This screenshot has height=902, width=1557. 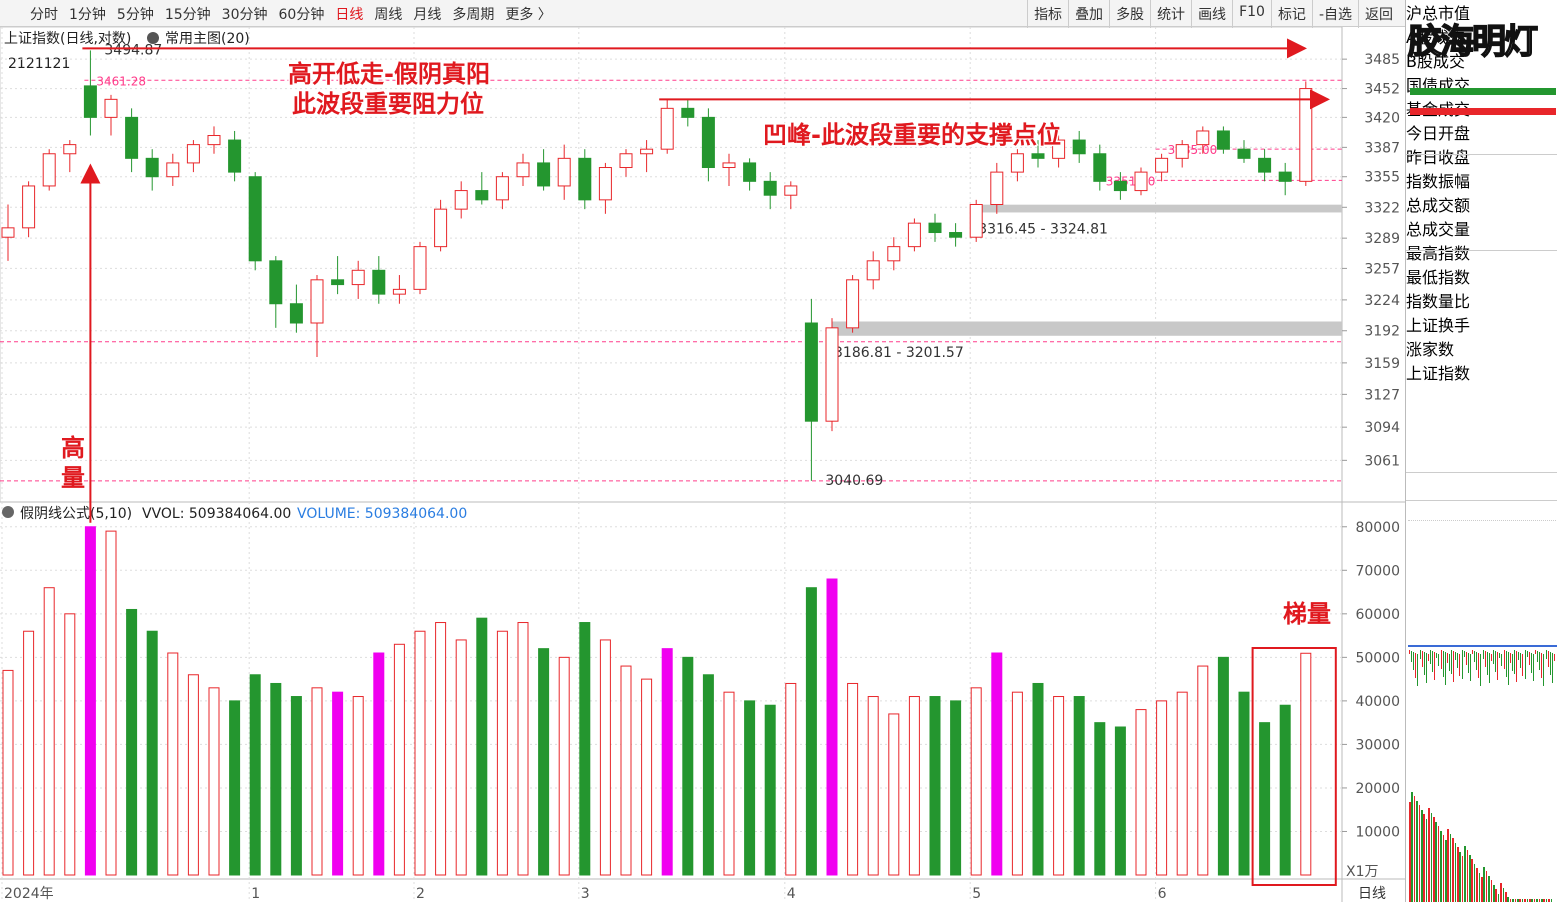 I want to click on y-tick-label: 70000, so click(x=1377, y=571).